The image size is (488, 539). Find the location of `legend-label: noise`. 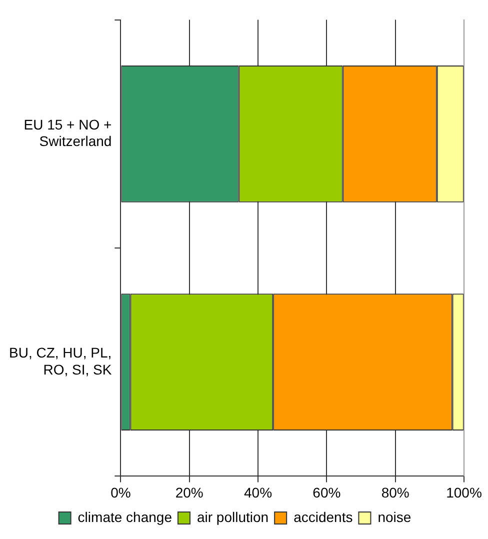

legend-label: noise is located at coordinates (395, 516).